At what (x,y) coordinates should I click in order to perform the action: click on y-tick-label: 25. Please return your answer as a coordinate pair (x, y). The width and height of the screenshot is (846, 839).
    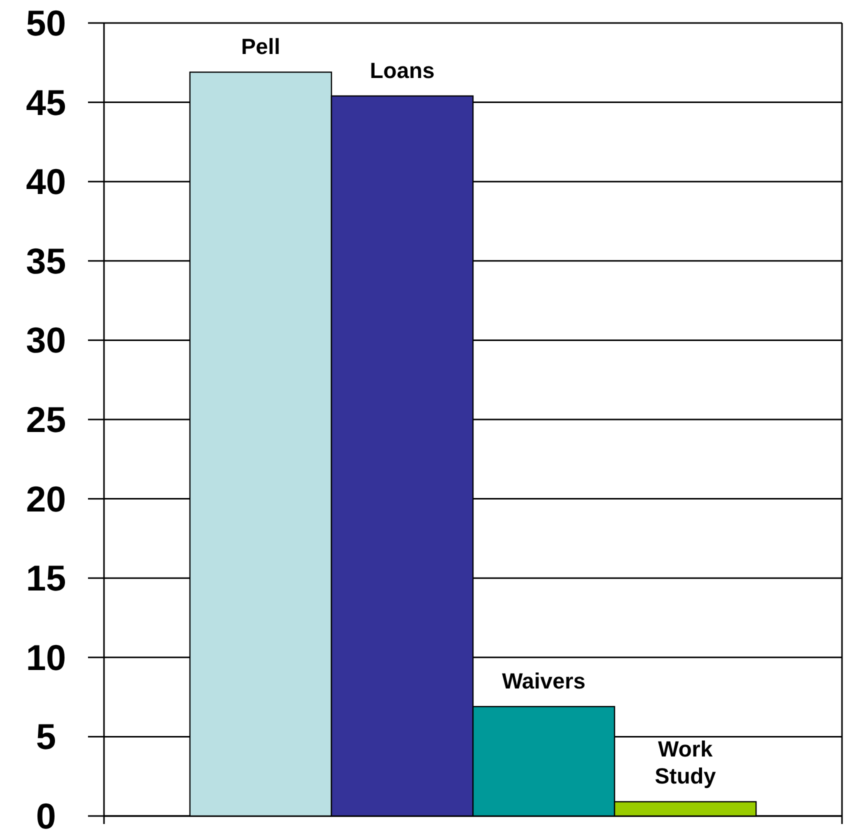
    Looking at the image, I should click on (46, 419).